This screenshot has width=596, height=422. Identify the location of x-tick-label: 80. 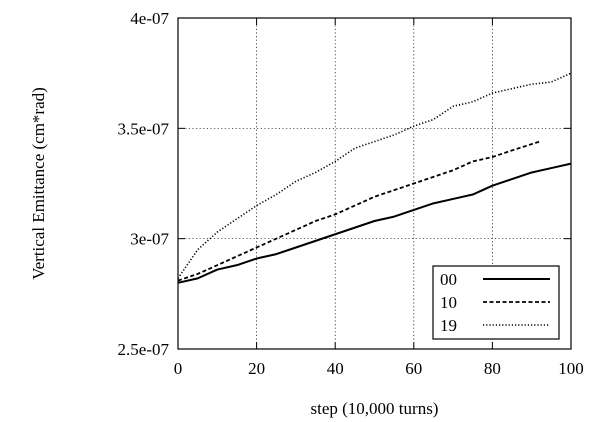
(492, 368).